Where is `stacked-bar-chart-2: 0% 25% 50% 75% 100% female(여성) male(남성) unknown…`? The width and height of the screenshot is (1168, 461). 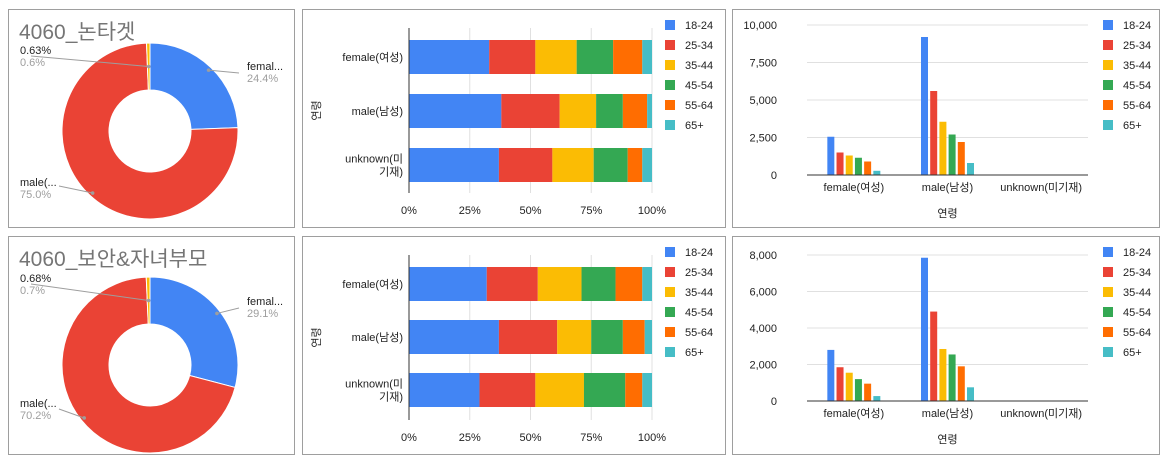
stacked-bar-chart-2: 0% 25% 50% 75% 100% female(여성) male(남성) unknown… is located at coordinates (511, 345).